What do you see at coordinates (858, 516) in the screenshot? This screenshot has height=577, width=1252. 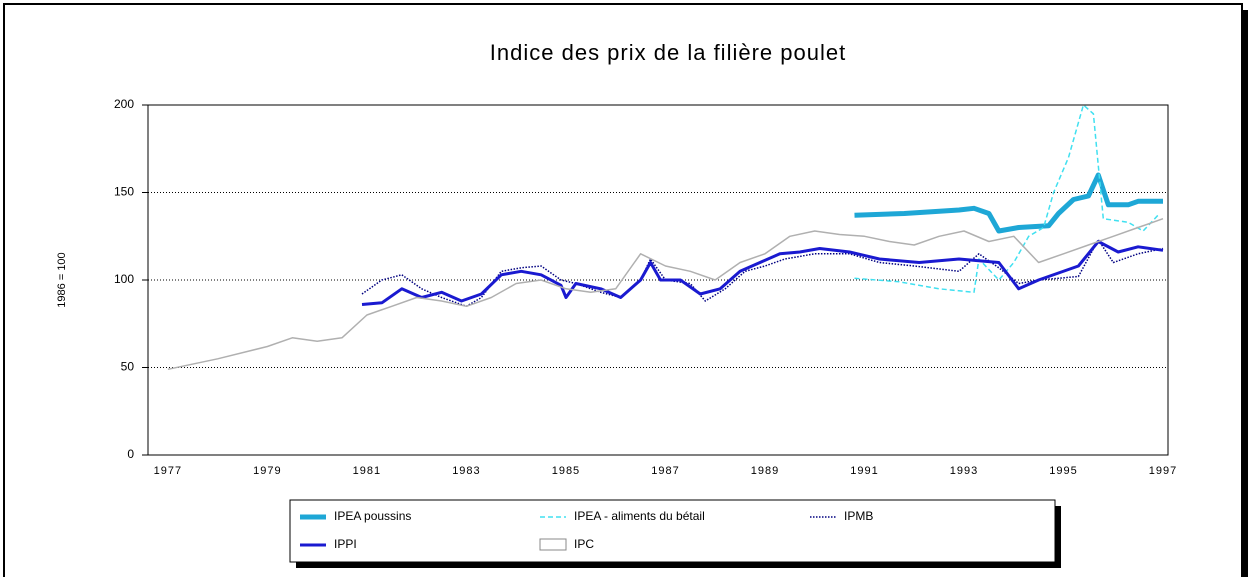 I see `legend-label: IPMB` at bounding box center [858, 516].